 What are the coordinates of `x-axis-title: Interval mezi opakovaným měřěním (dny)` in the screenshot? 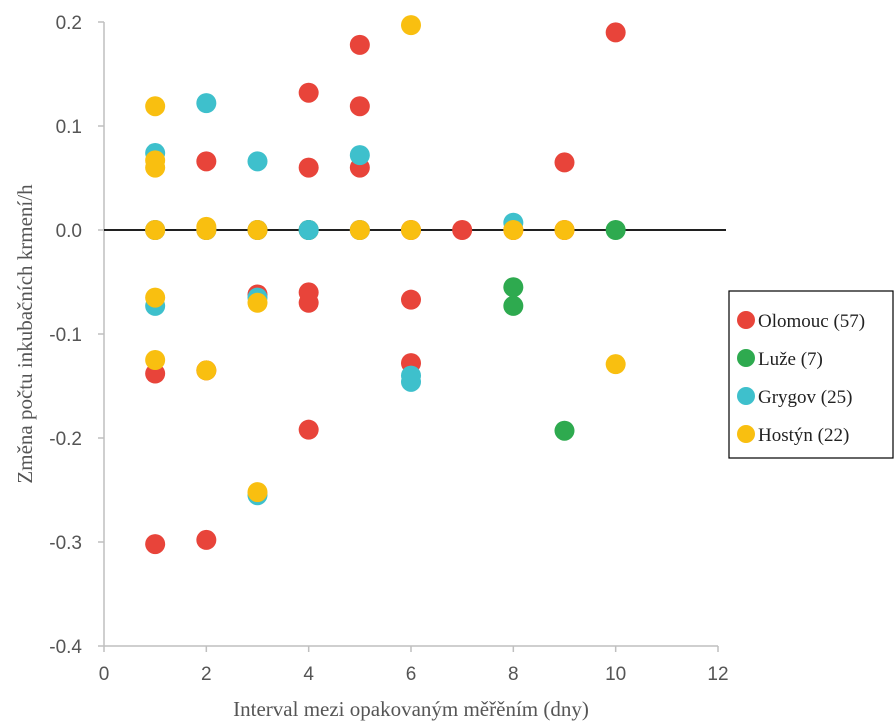 It's located at (411, 709).